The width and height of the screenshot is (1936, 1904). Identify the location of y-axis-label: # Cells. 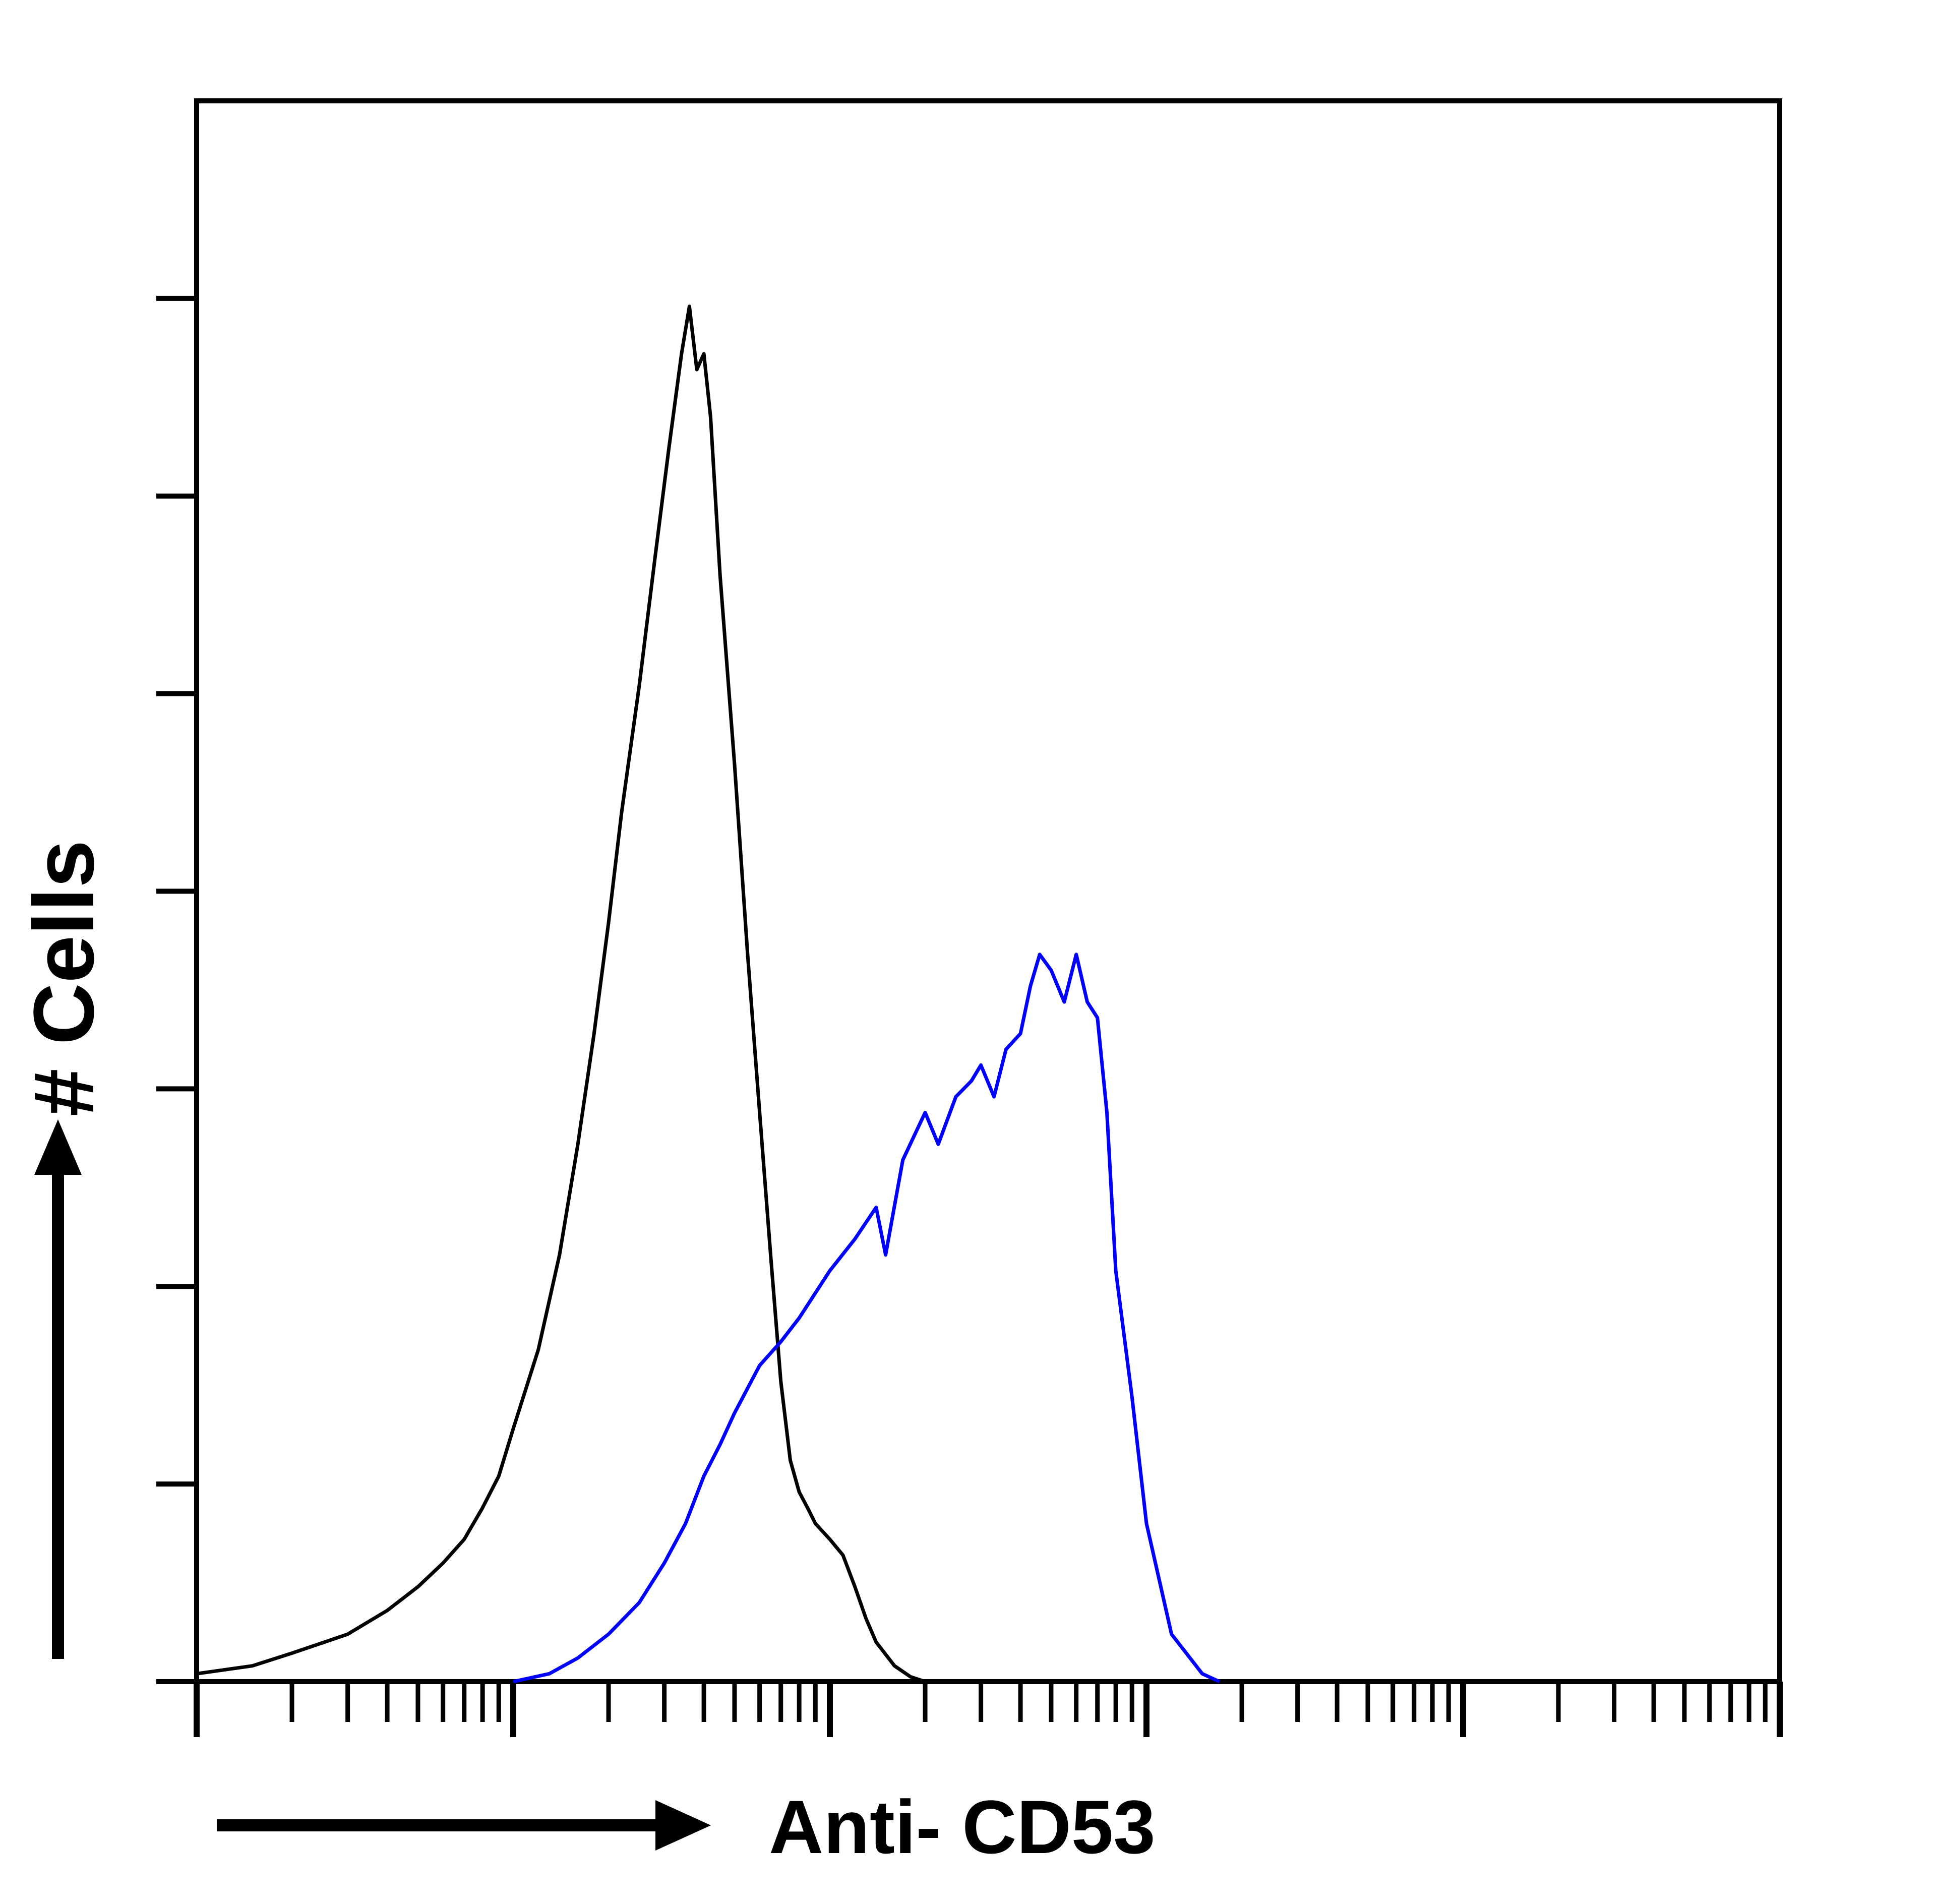
(64, 978).